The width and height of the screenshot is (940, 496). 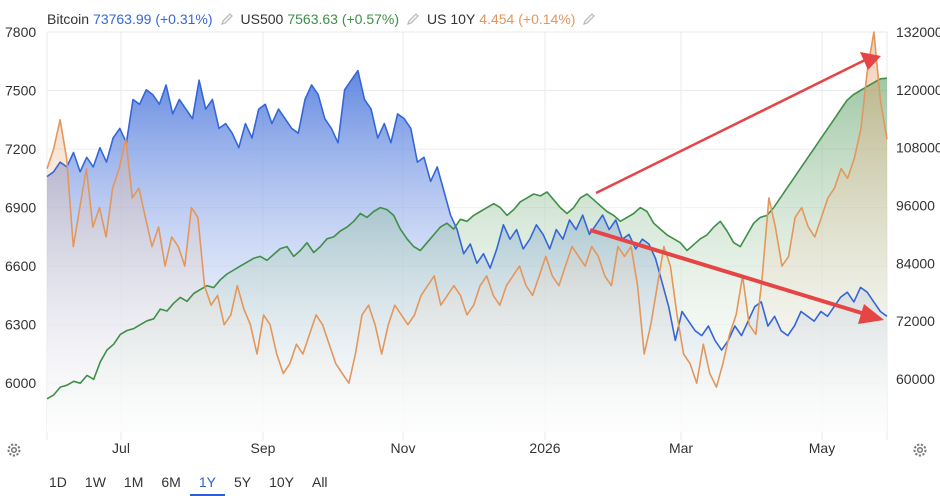 What do you see at coordinates (681, 448) in the screenshot?
I see `x-axis-tick-label: Mar` at bounding box center [681, 448].